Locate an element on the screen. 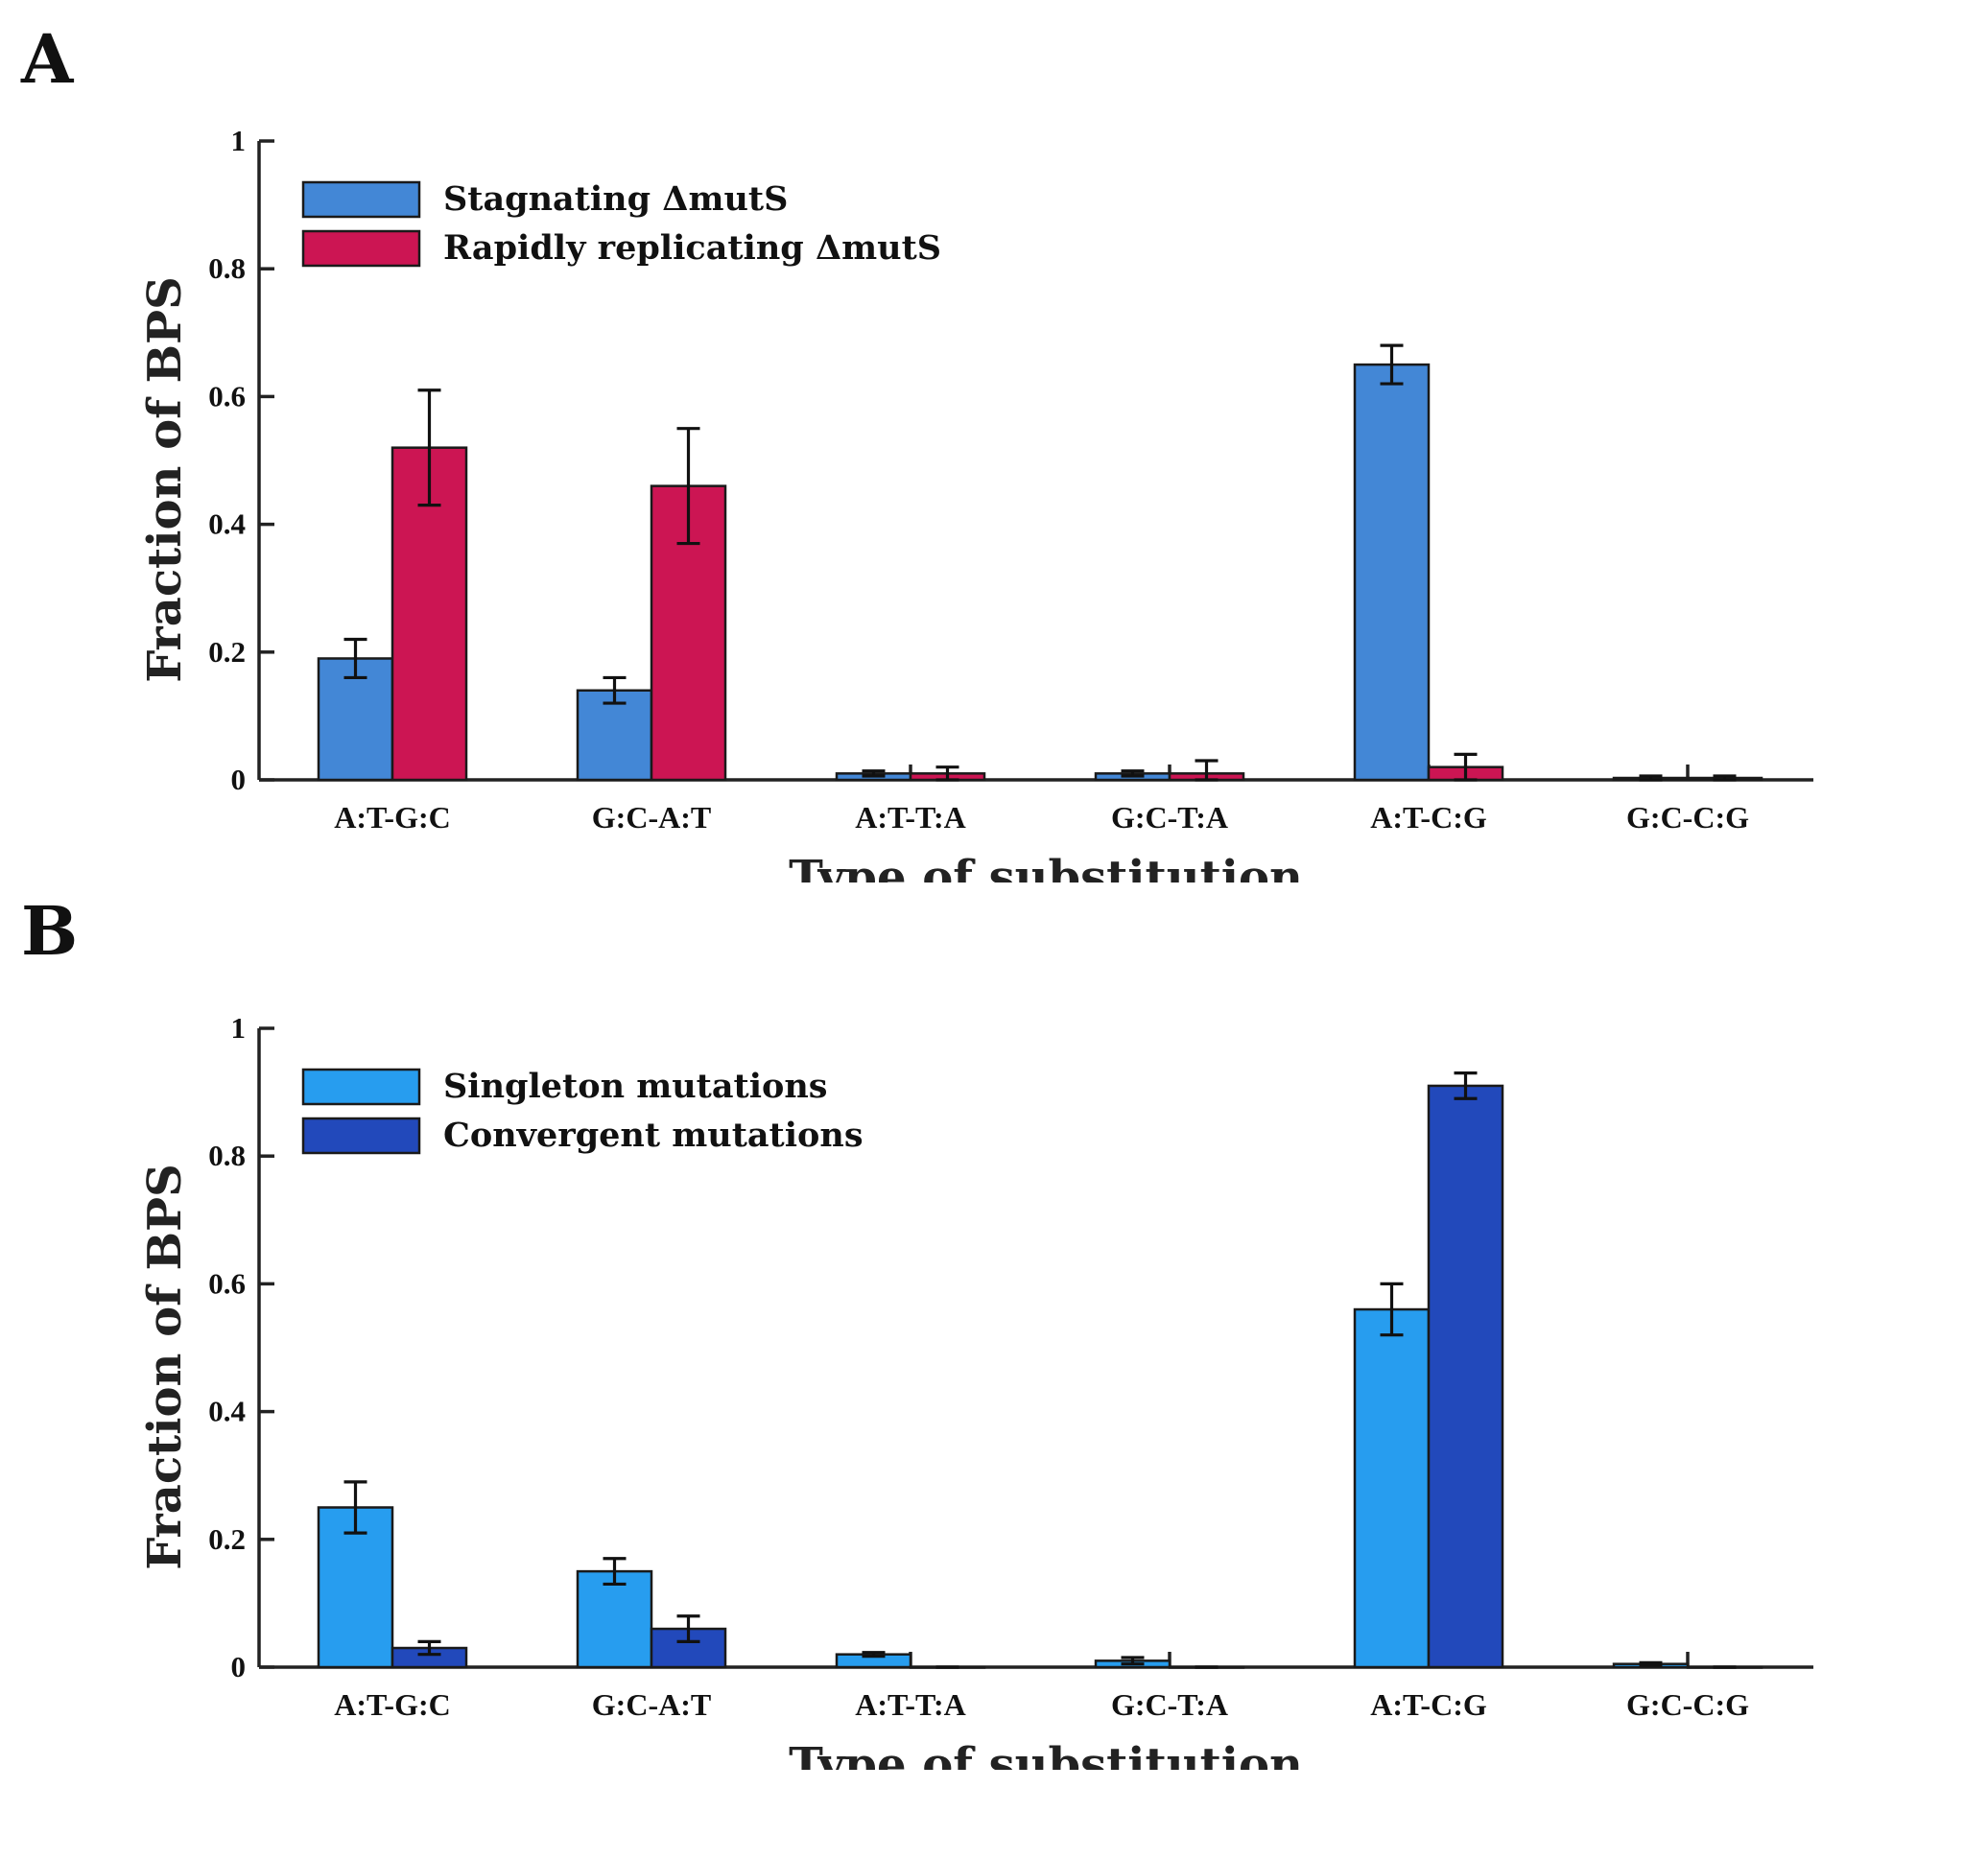 The width and height of the screenshot is (1988, 1859). legend: Singleton mutations Convergent mutations is located at coordinates (582, 1111).